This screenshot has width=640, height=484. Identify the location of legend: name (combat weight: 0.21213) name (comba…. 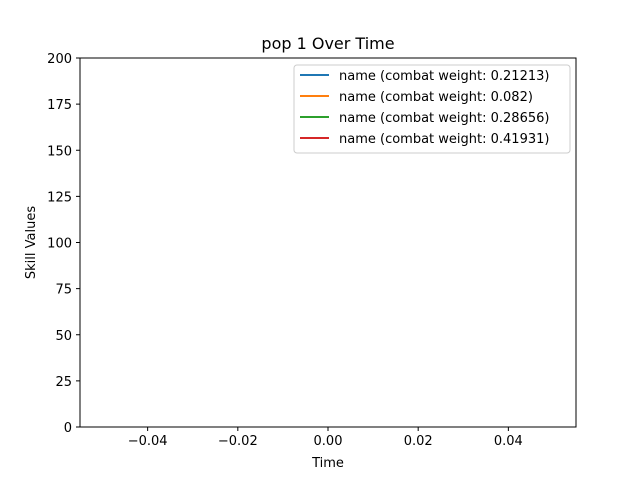
(432, 109).